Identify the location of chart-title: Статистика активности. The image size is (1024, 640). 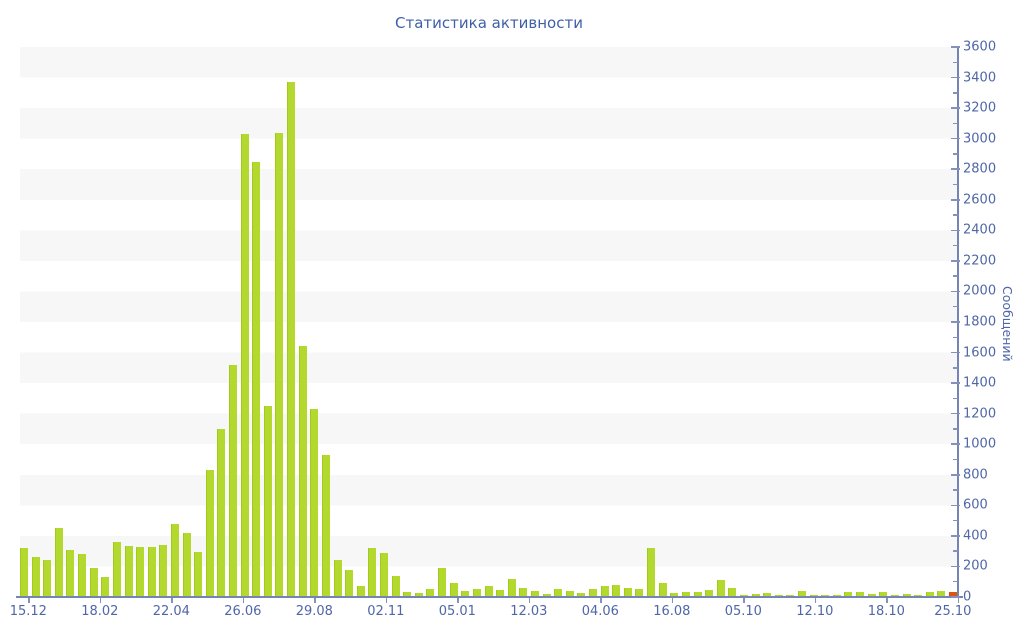
(489, 23).